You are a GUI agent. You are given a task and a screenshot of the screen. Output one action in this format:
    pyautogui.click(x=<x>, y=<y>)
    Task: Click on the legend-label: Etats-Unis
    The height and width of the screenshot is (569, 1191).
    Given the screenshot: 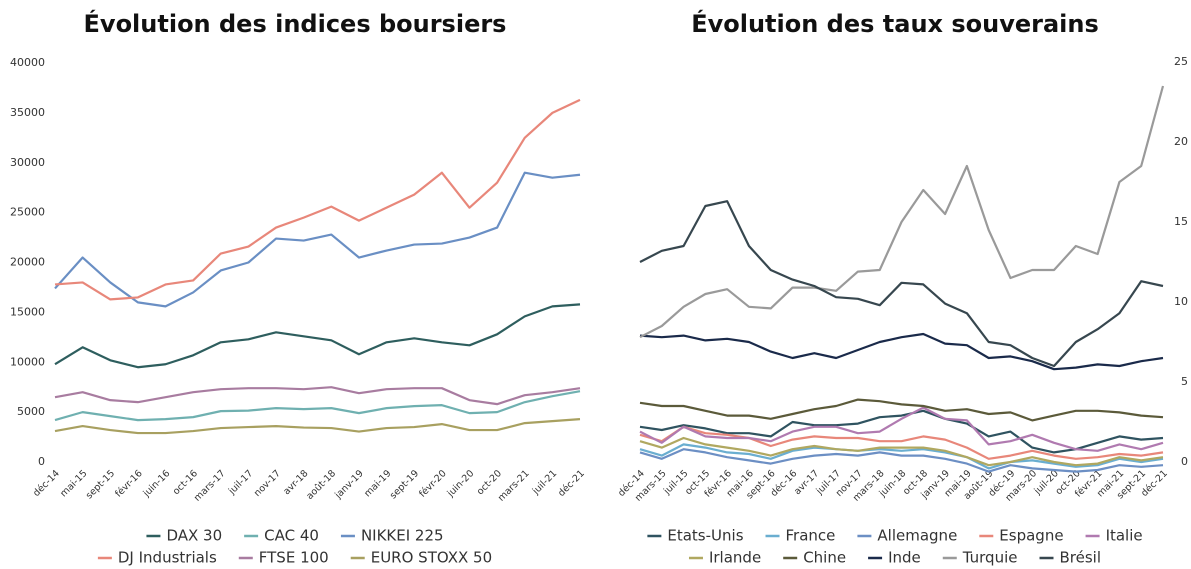 What is the action you would take?
    pyautogui.click(x=705, y=536)
    